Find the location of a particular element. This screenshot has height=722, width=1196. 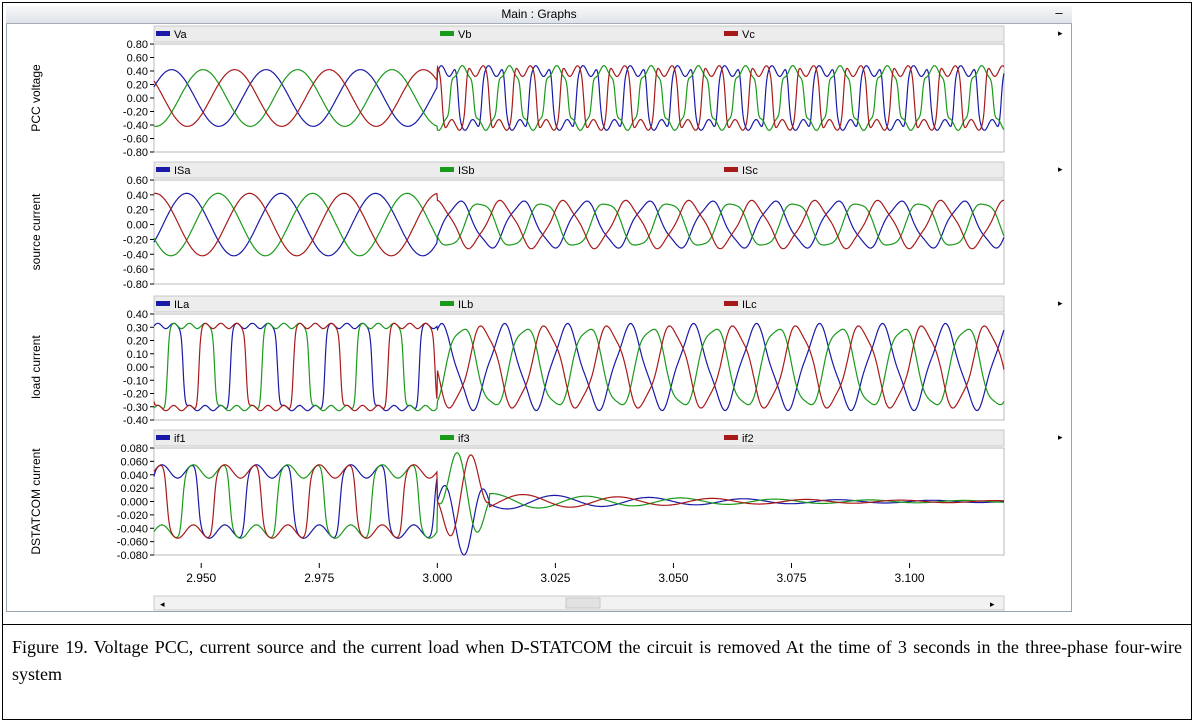

legend-label: if3 is located at coordinates (464, 439).